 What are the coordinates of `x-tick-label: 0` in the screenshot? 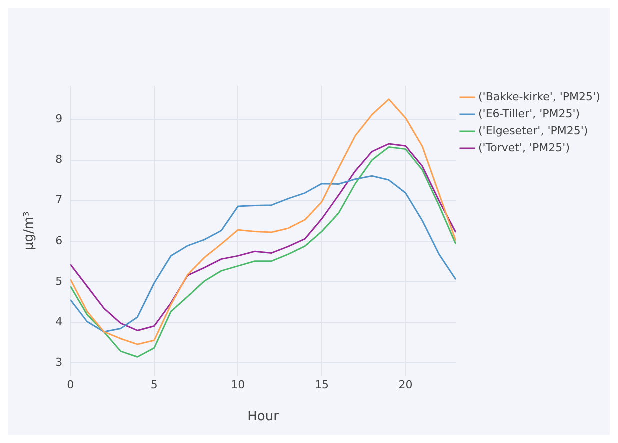 It's located at (70, 385).